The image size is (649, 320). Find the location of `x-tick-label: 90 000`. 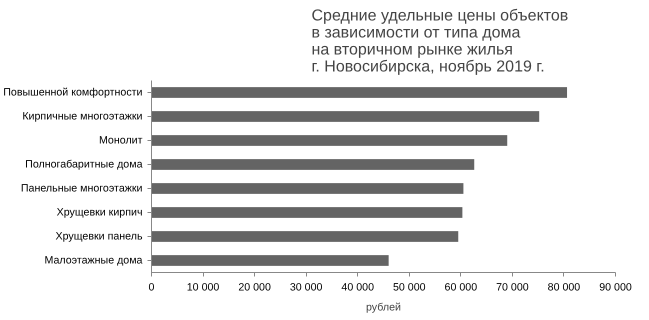

x-tick-label: 90 000 is located at coordinates (615, 288).